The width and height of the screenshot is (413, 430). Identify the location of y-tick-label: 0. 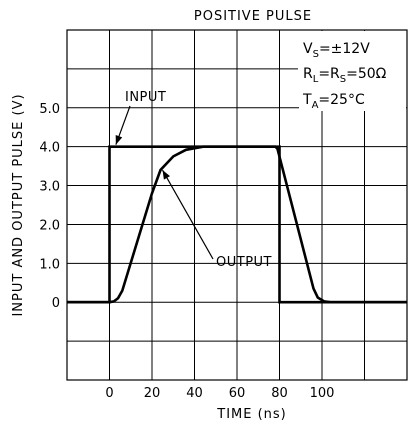
(56, 303).